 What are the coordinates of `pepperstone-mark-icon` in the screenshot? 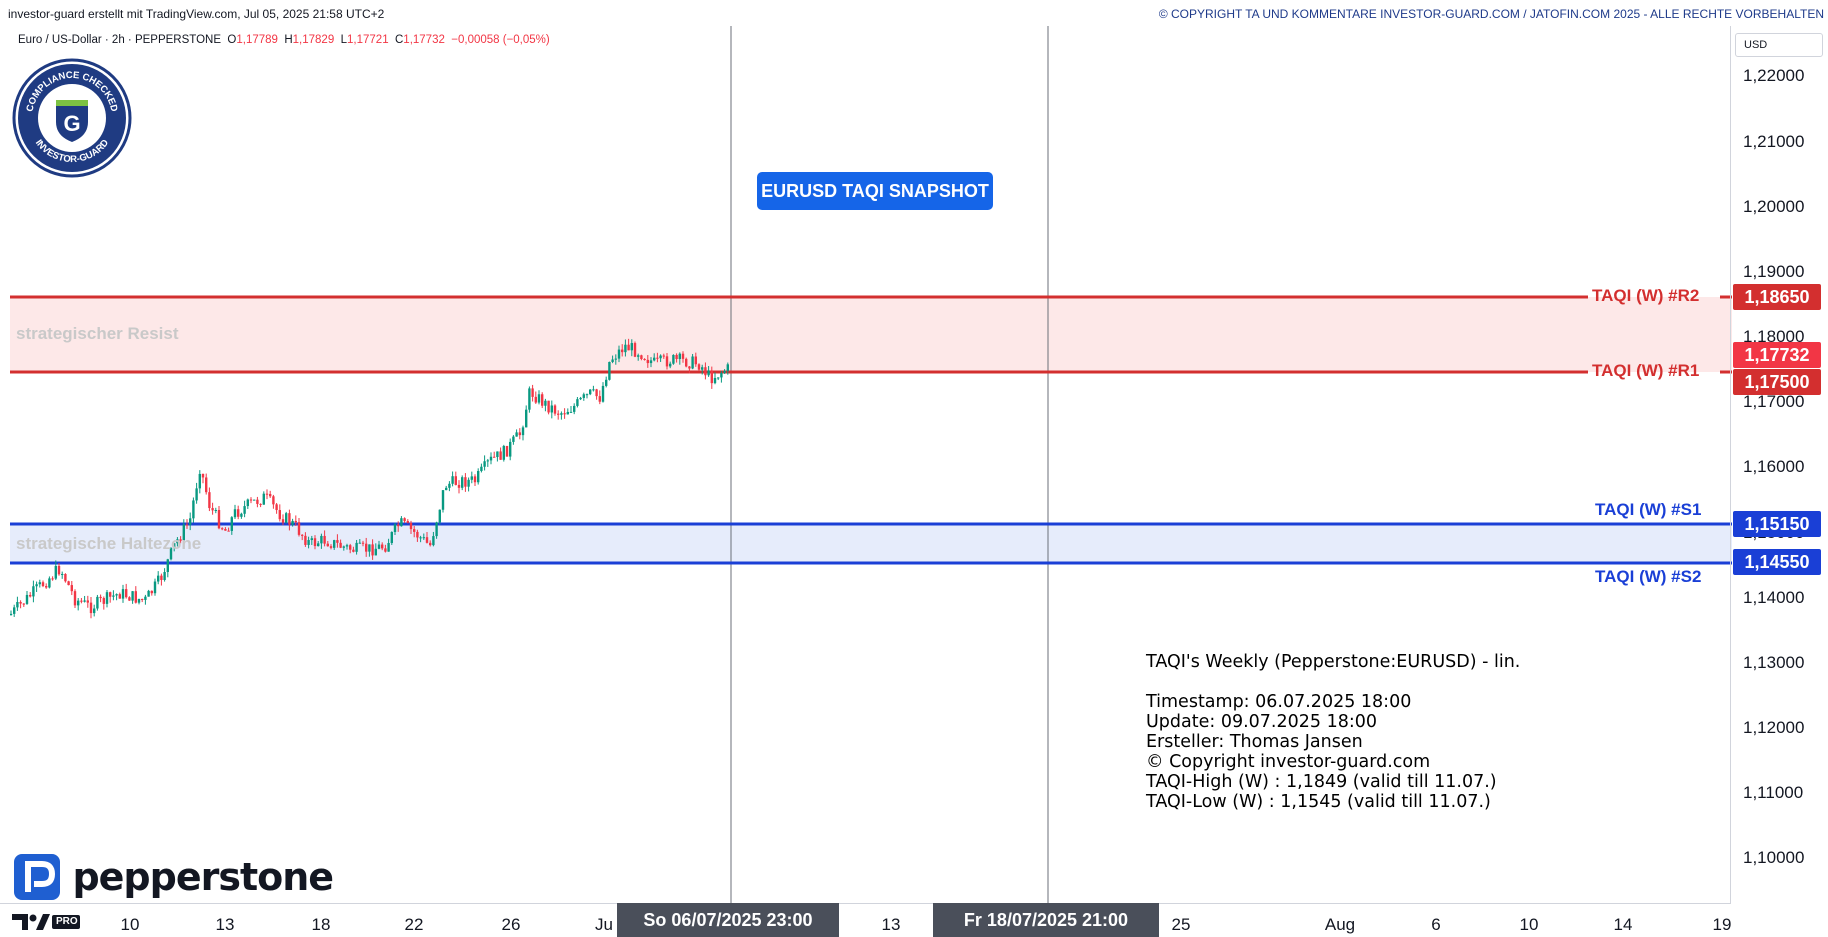 It's located at (37, 877).